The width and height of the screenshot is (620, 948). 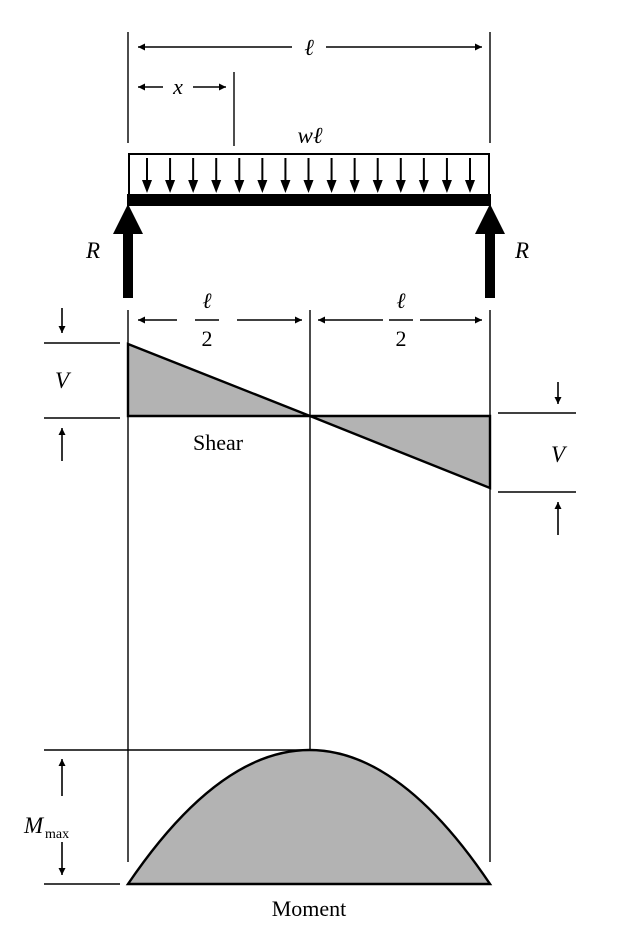 I want to click on half-right-denominator: 2, so click(x=401, y=338).